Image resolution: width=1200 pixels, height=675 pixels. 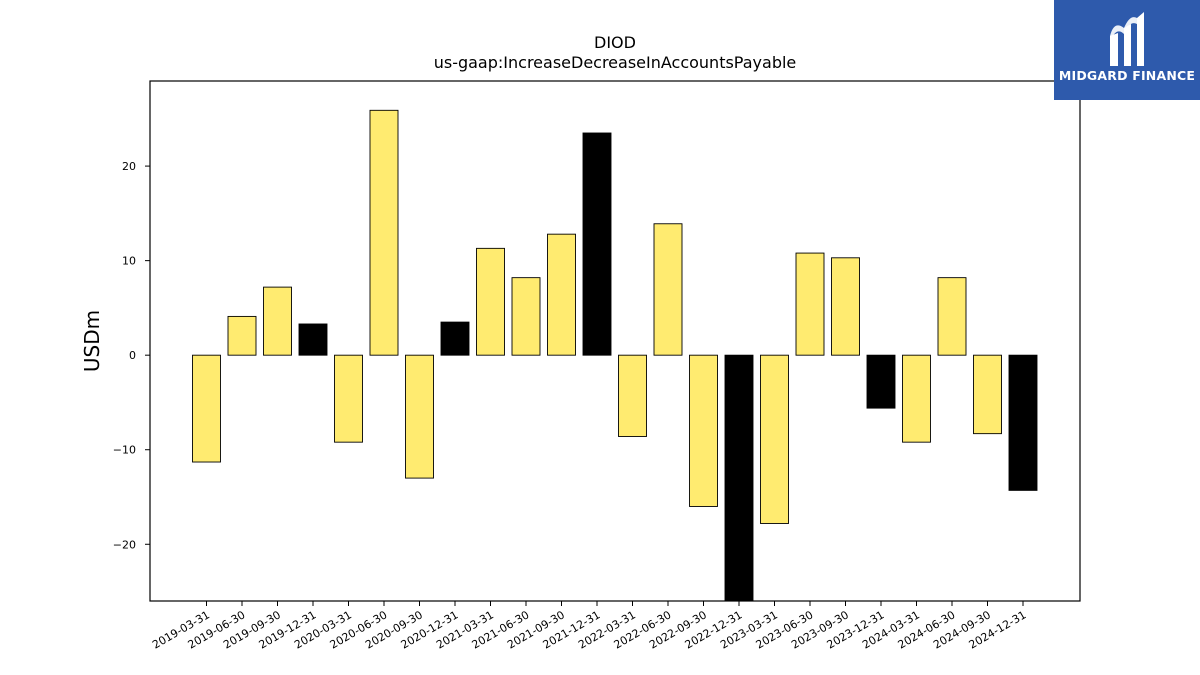 I want to click on y-tick-label: 10, so click(x=129, y=261).